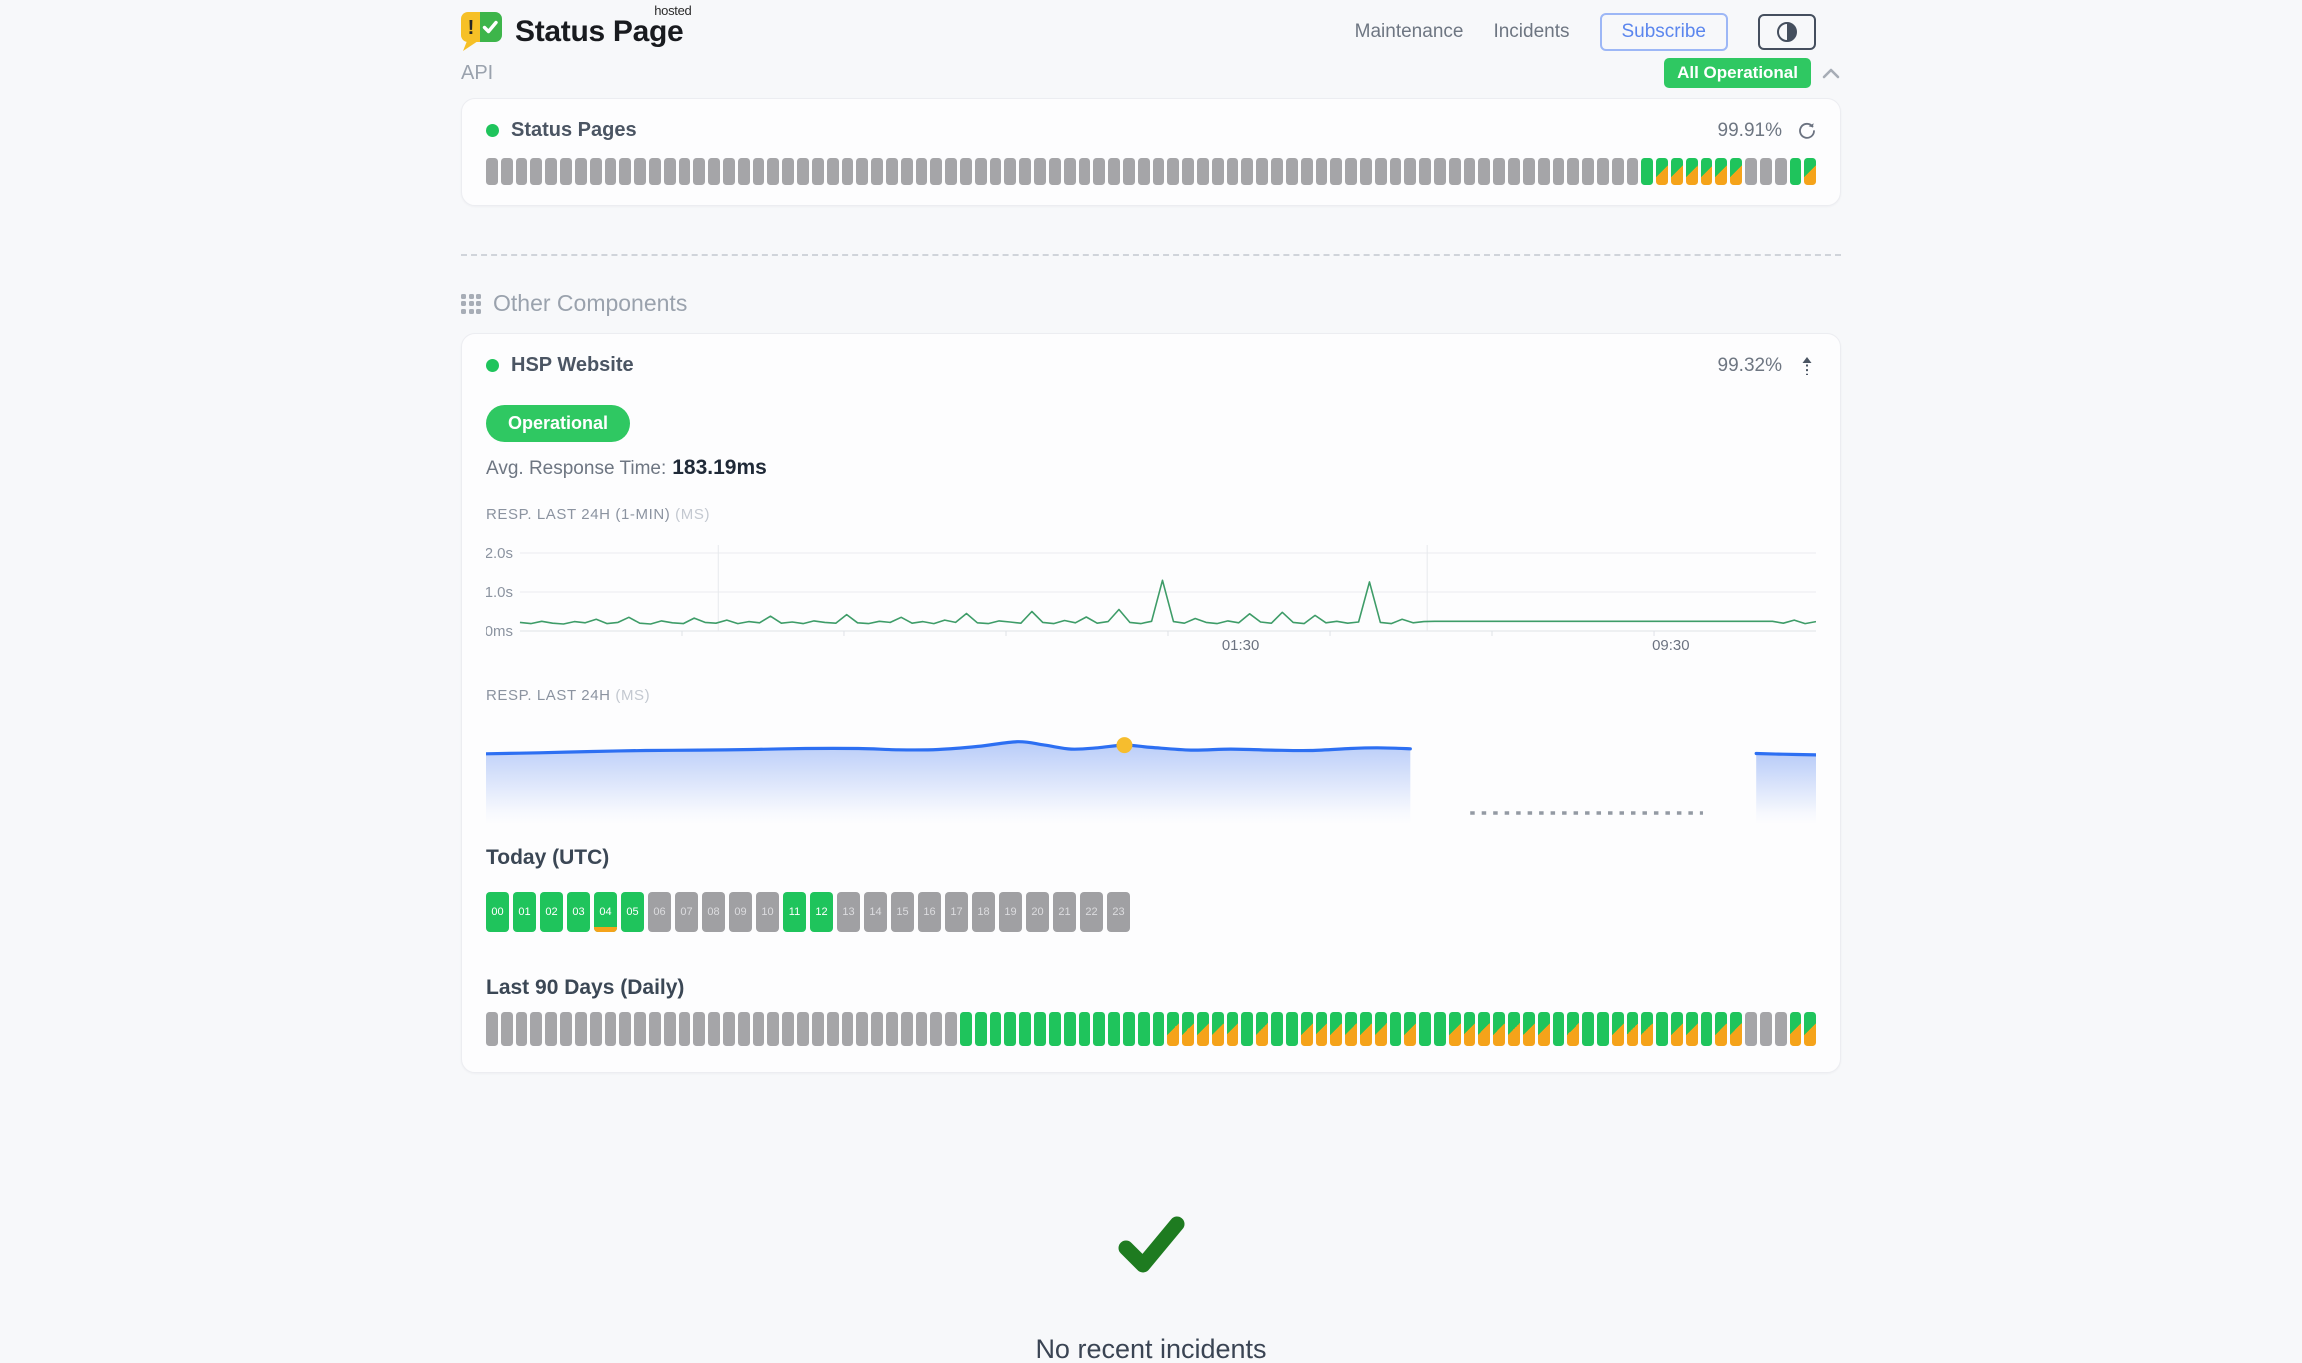 The width and height of the screenshot is (2302, 1363). Describe the element at coordinates (524, 912) in the screenshot. I see `hour-block-01: 01` at that location.